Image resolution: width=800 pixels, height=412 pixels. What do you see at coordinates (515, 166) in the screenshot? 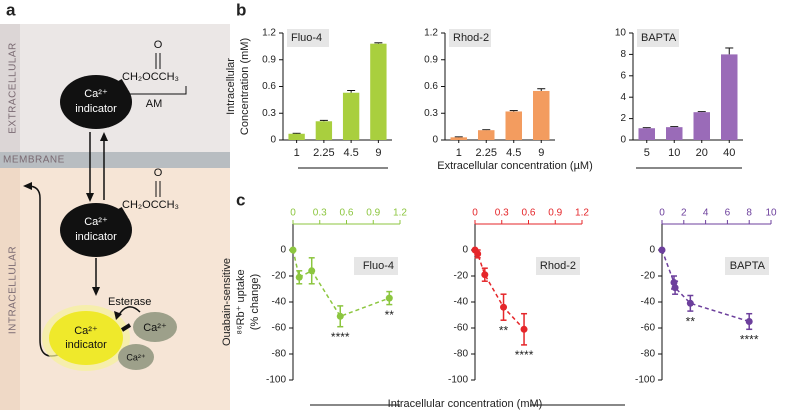
I see `x-axis-label: Extracellular concentration (µM)` at bounding box center [515, 166].